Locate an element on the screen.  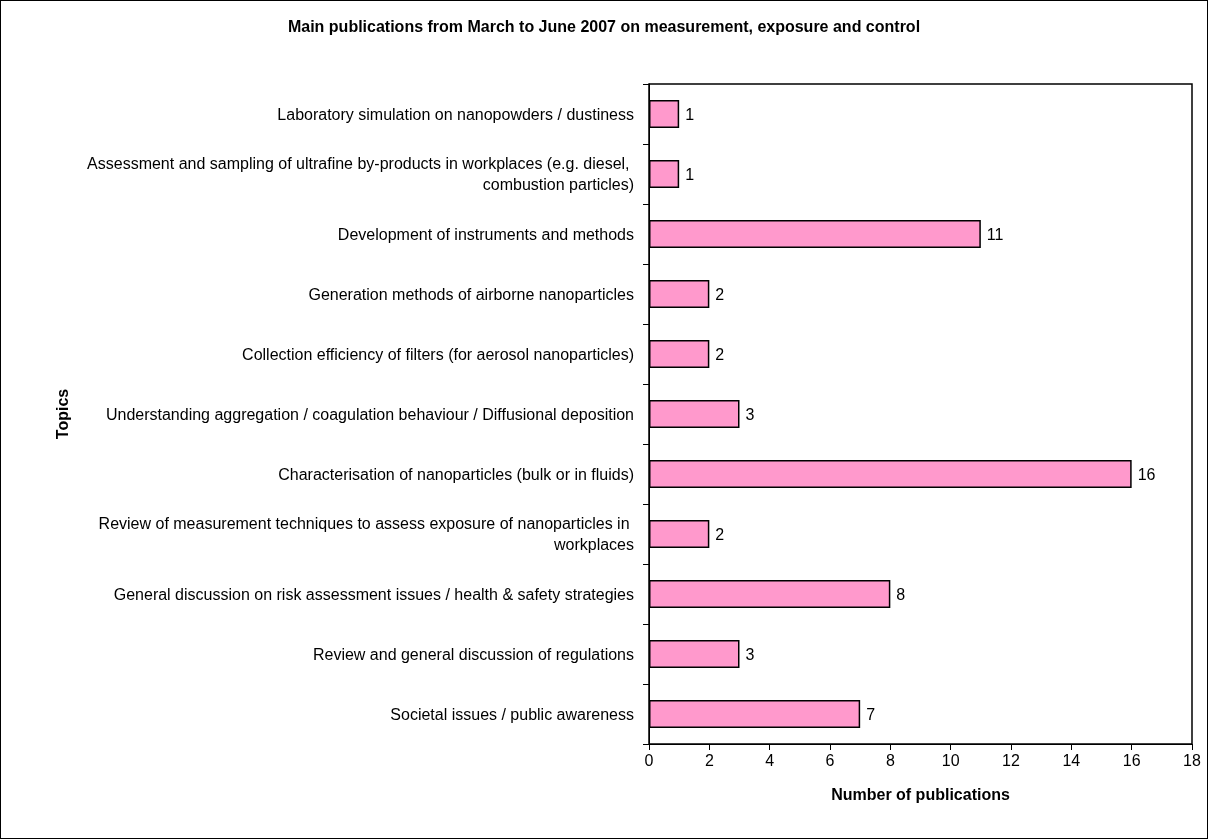
x-tick-label: 4 is located at coordinates (770, 760).